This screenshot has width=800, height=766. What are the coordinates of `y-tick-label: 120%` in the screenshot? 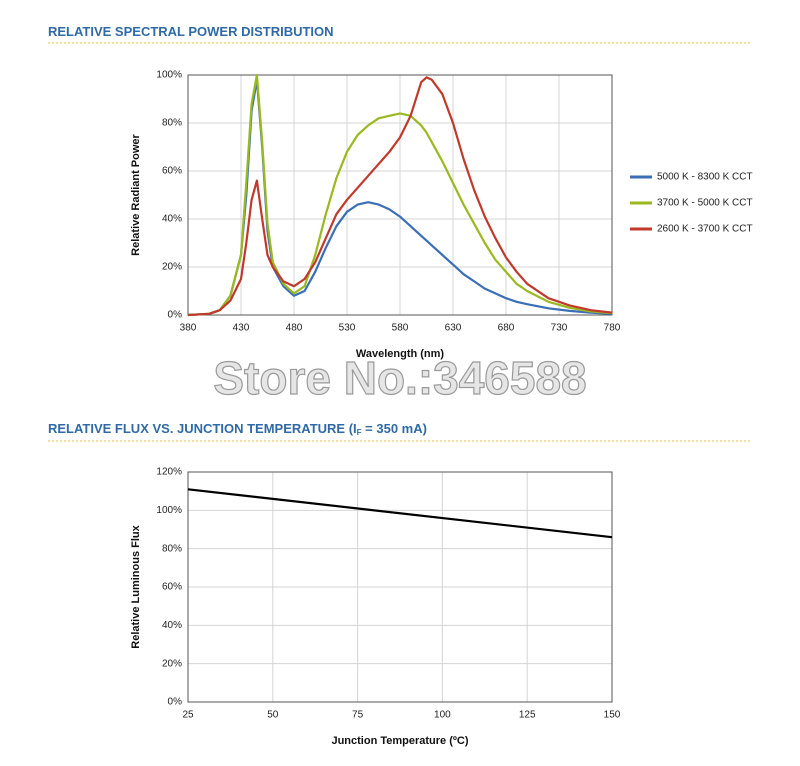 It's located at (169, 472).